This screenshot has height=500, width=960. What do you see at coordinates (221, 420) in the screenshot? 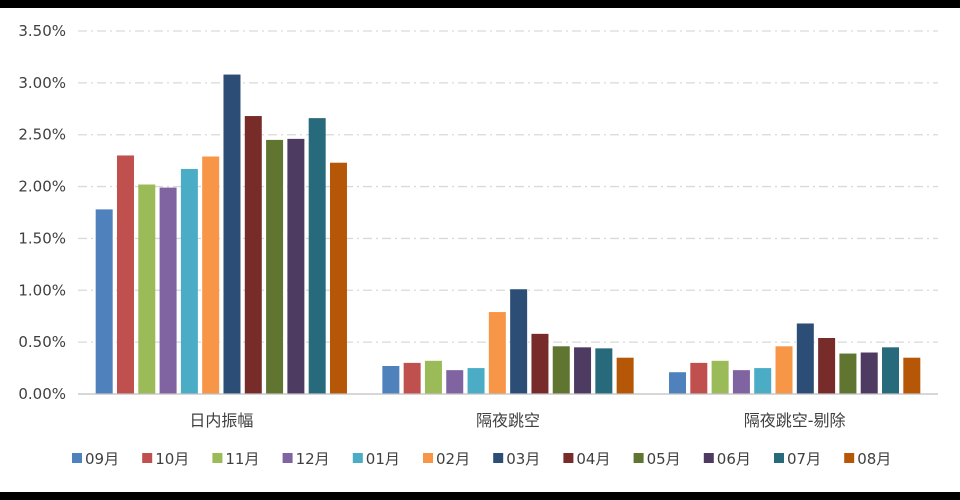
I see `category-label: 日内振幅` at bounding box center [221, 420].